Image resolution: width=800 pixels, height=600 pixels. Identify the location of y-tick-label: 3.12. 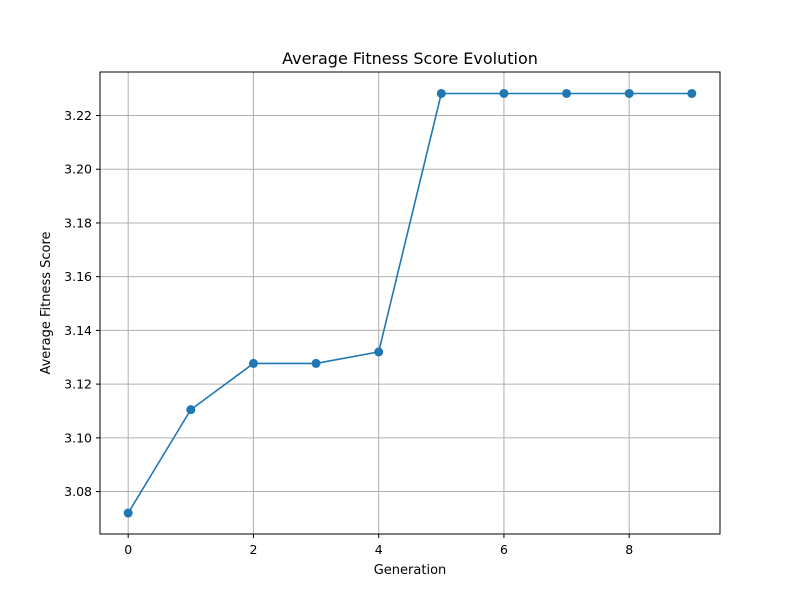
(78, 384).